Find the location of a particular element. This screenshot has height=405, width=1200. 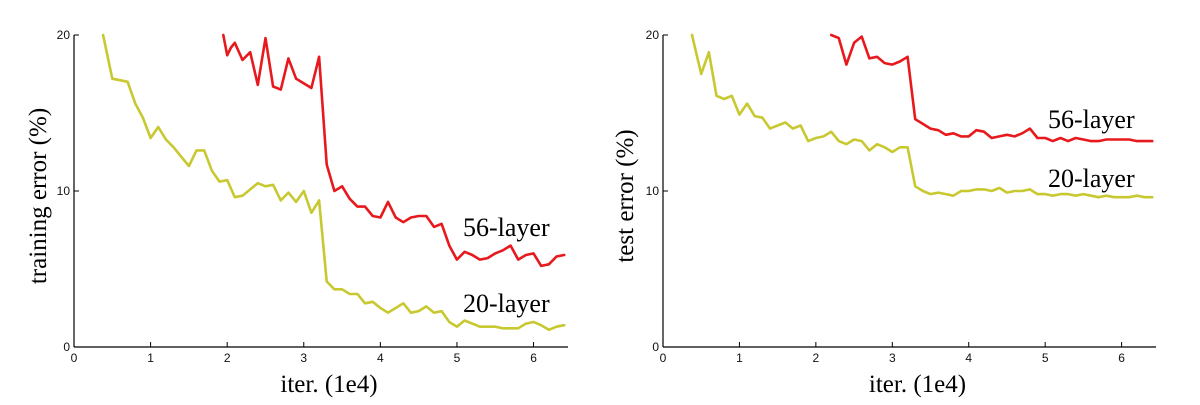

y-axis-title: test error (%) is located at coordinates (625, 195).